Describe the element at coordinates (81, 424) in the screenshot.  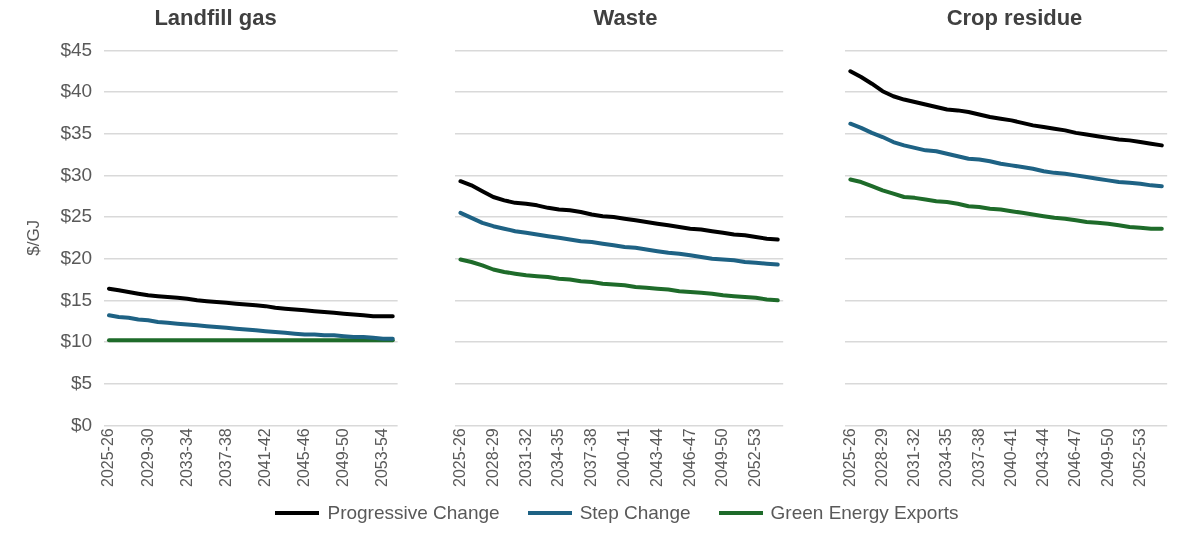
I see `y-tick-label: $0` at that location.